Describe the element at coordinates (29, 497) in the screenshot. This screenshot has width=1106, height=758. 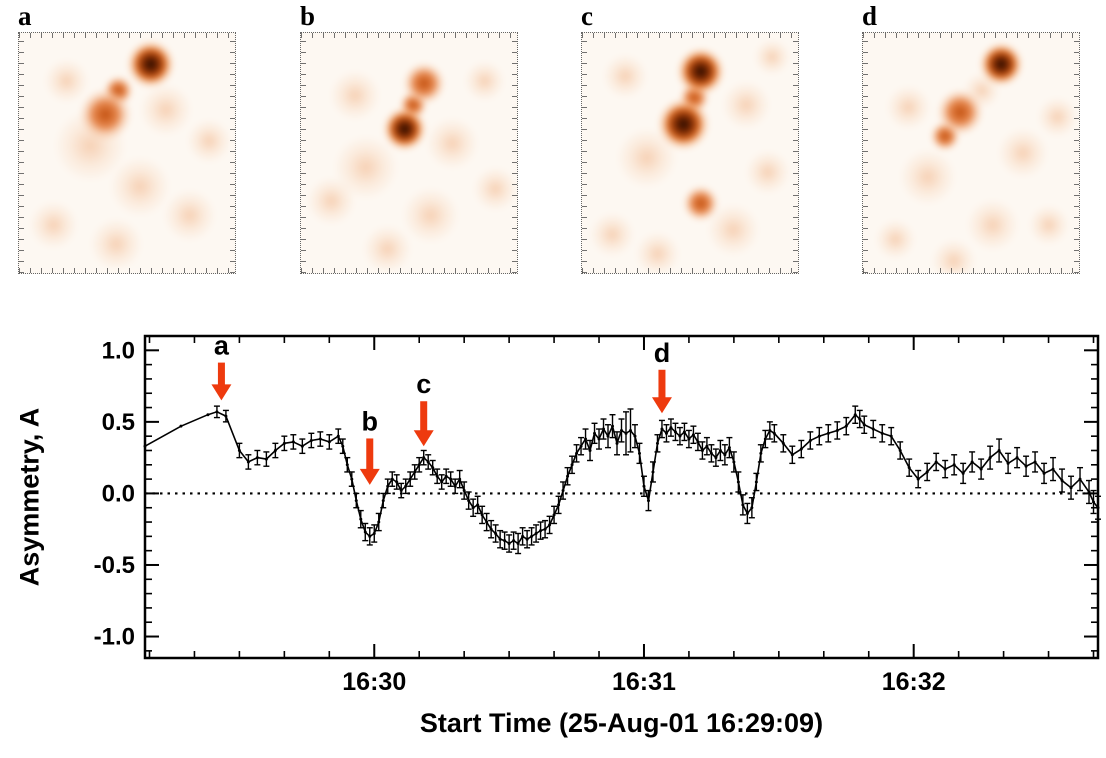
I see `y-axis-title: Asymmetry, A` at that location.